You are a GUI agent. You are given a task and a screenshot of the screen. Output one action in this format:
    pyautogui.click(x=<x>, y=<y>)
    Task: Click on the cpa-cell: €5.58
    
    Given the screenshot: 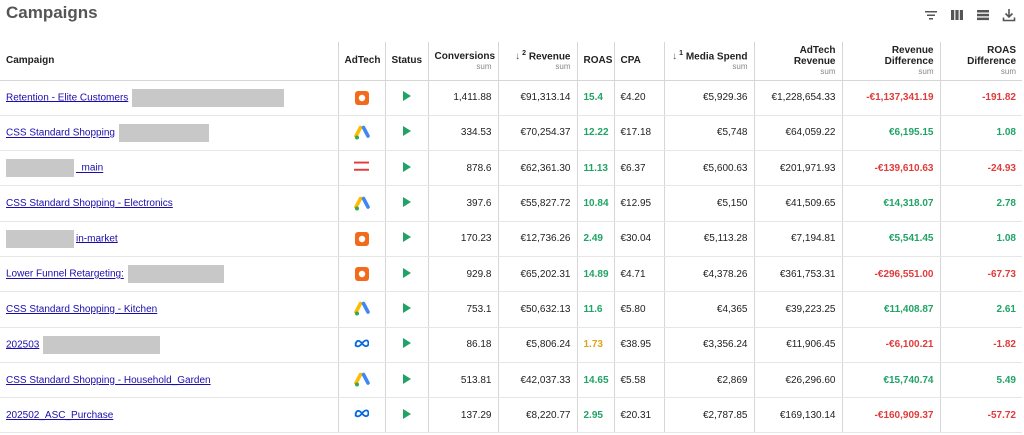 What is the action you would take?
    pyautogui.click(x=639, y=380)
    